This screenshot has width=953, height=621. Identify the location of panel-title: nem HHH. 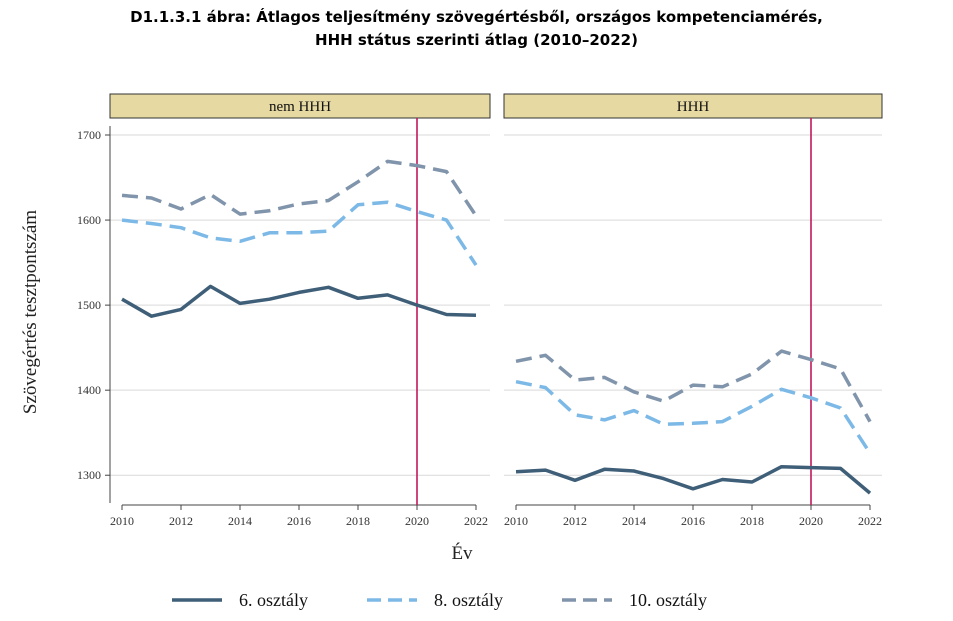
(300, 107).